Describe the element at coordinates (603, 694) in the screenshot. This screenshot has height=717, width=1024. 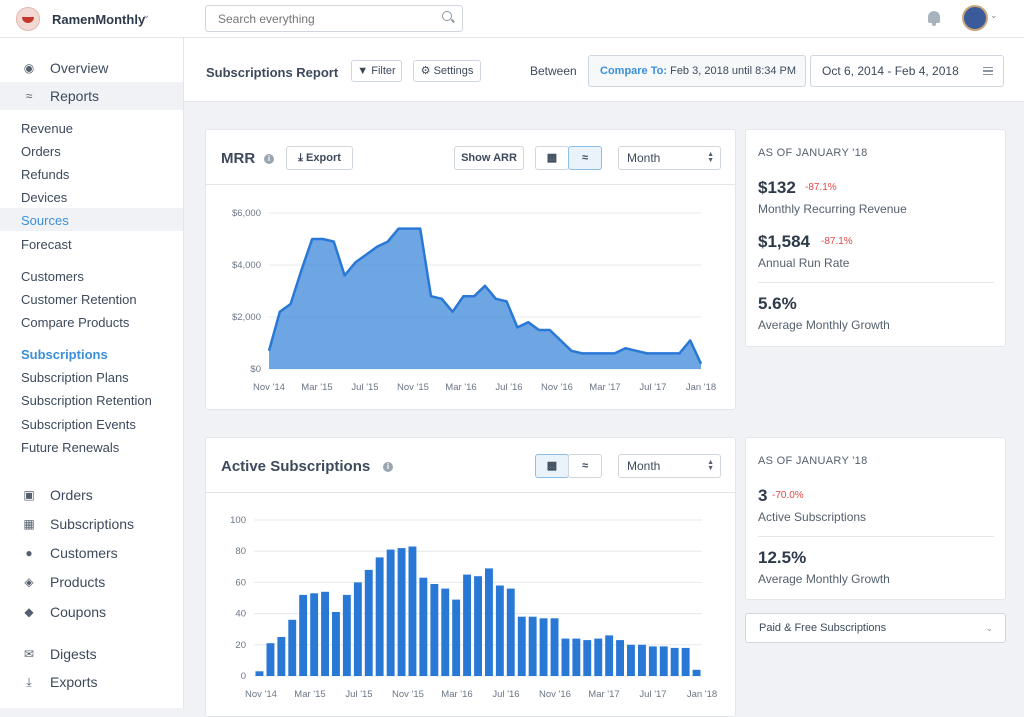
I see `subs-x-tick-label: Mar '17` at that location.